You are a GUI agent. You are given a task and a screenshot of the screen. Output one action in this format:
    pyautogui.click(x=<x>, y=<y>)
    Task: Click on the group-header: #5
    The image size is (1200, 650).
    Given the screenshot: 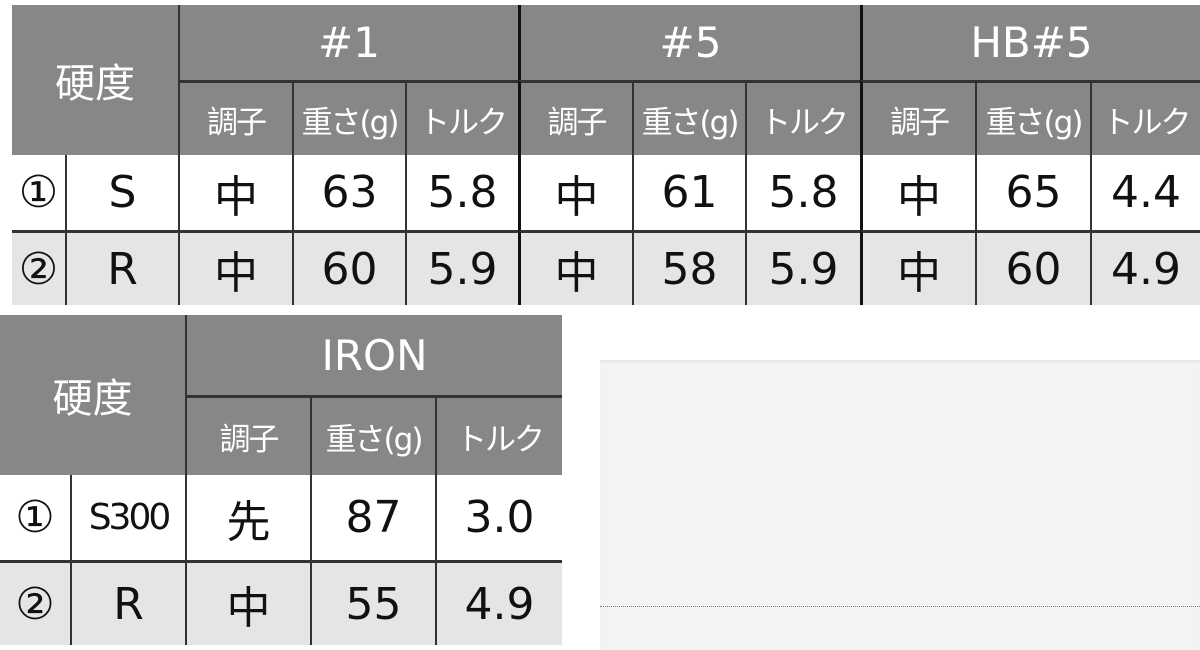 What is the action you would take?
    pyautogui.click(x=689, y=42)
    